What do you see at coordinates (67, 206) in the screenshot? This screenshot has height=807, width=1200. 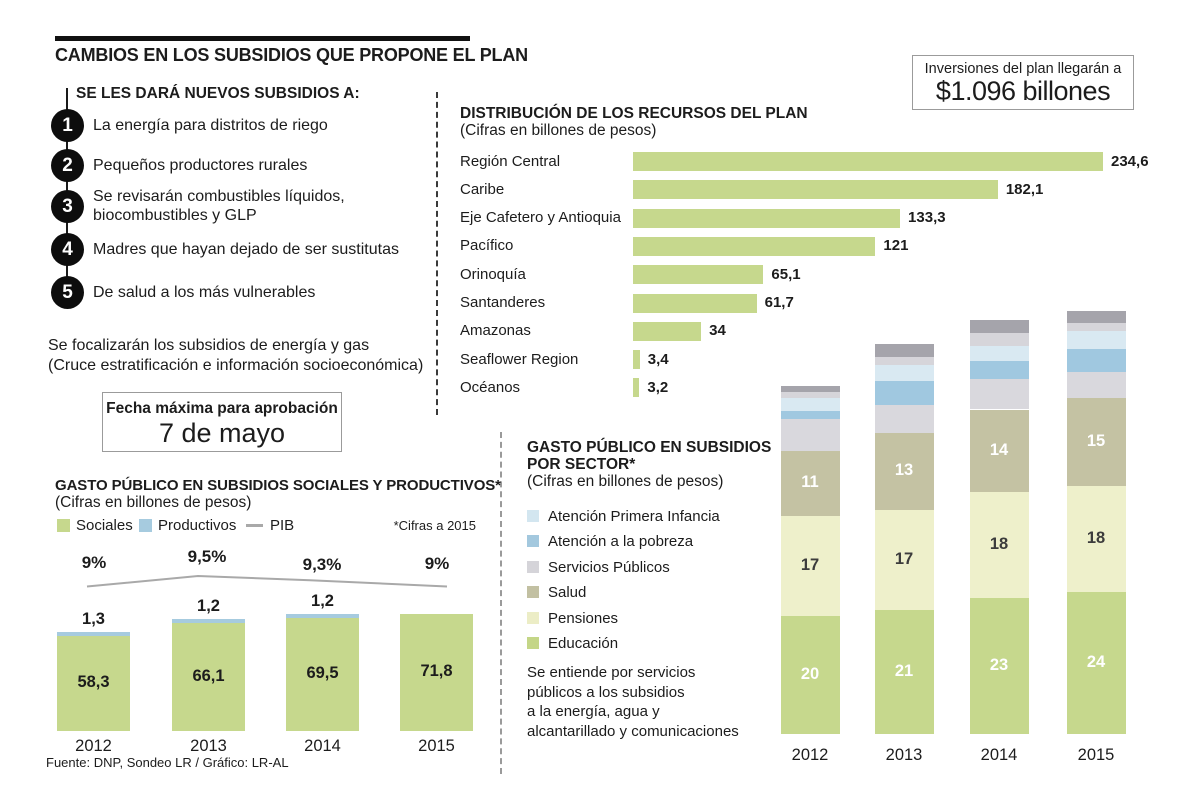 I see `list-item-number: 3` at bounding box center [67, 206].